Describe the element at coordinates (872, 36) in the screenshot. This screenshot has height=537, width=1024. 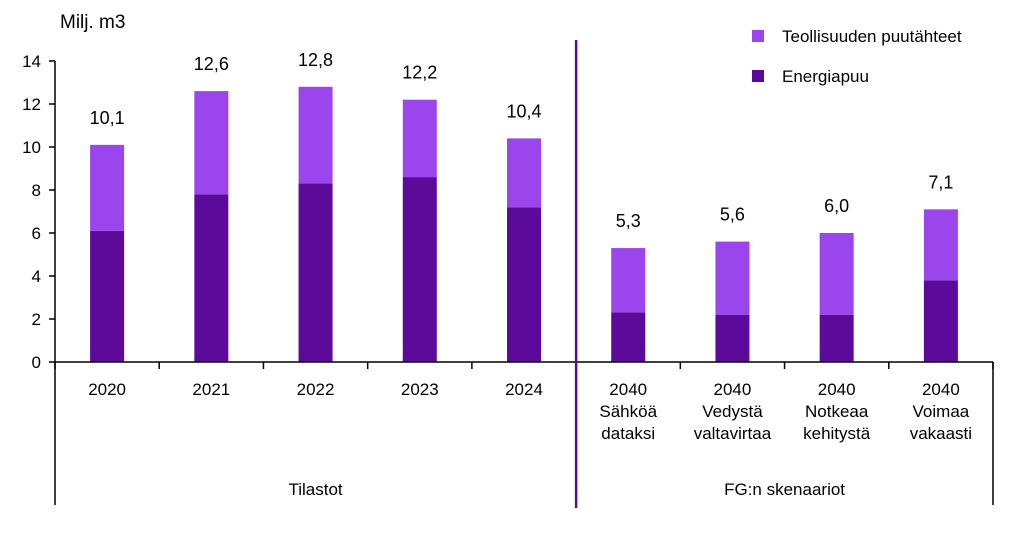
I see `legend-label: Teollisuuden puutähteet` at that location.